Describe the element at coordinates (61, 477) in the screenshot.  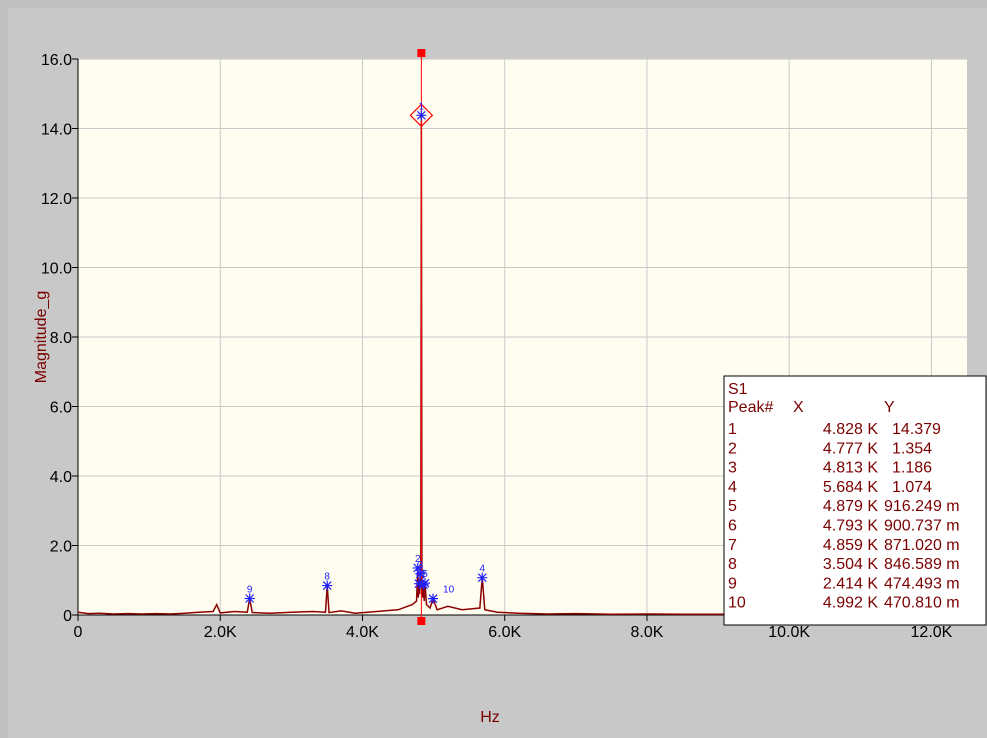
I see `y-tick-label: 4.0` at that location.